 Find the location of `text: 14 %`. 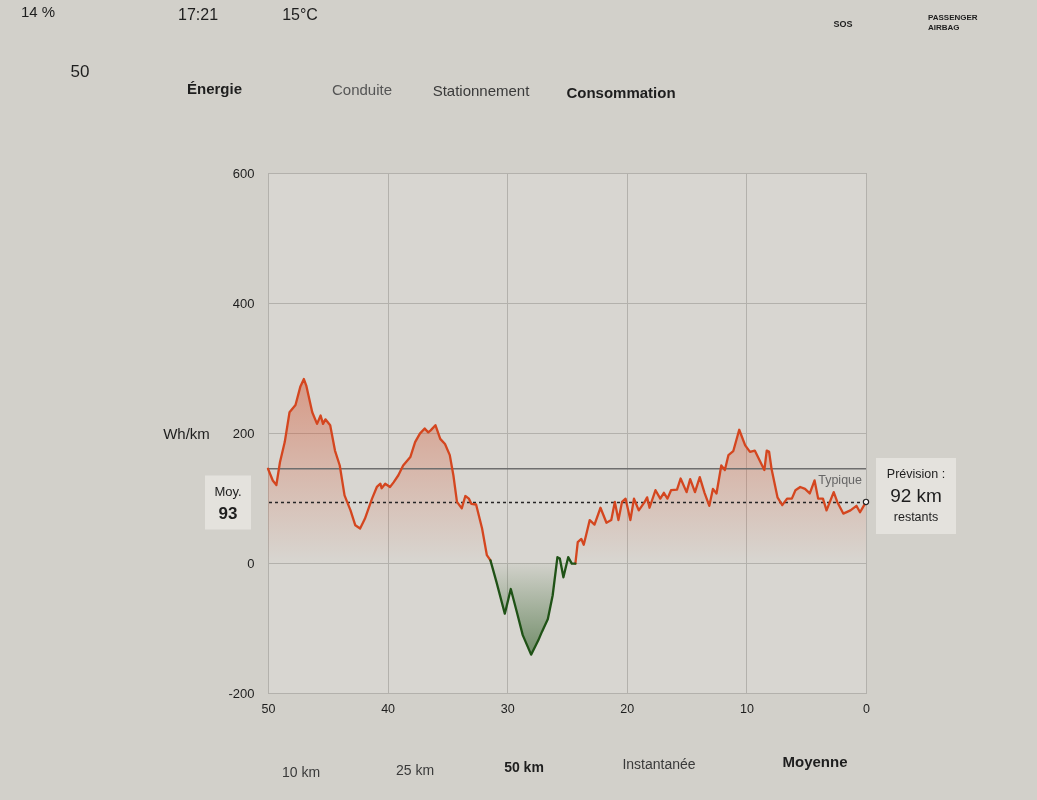

text: 14 % is located at coordinates (38, 11).